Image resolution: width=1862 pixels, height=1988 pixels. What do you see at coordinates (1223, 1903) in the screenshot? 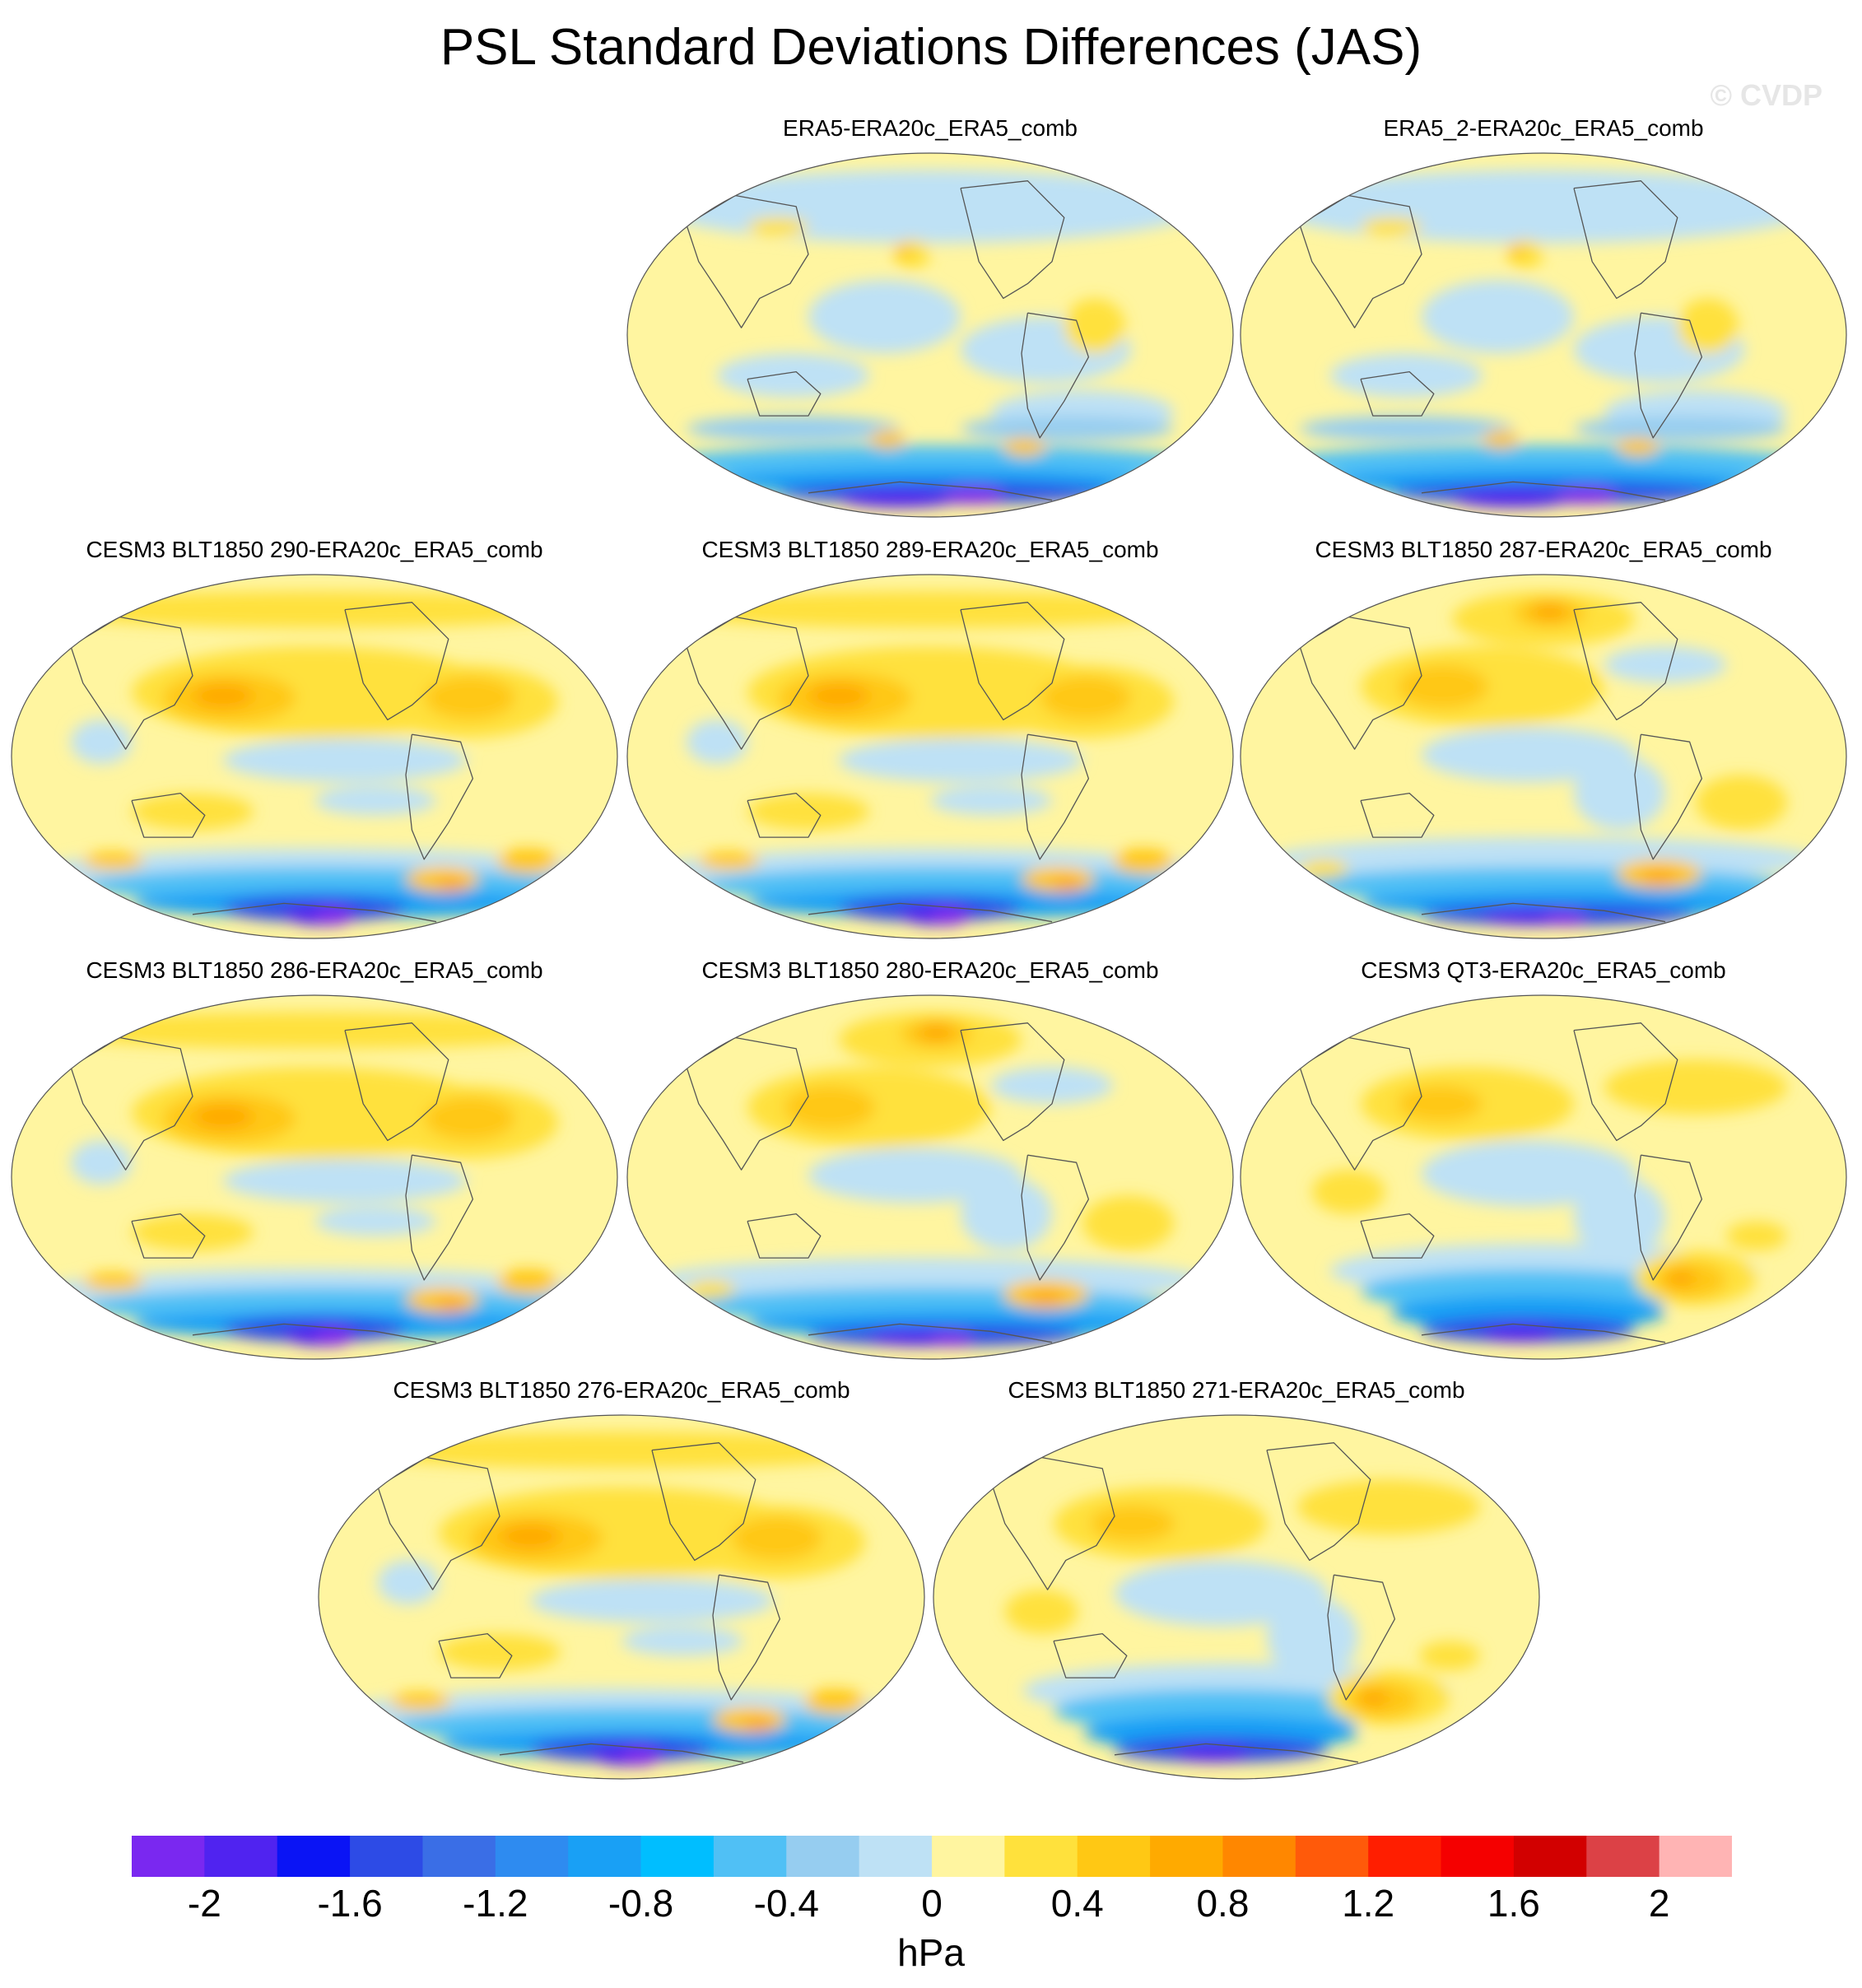
I see `colorbar-tick-label: 0.8` at bounding box center [1223, 1903].